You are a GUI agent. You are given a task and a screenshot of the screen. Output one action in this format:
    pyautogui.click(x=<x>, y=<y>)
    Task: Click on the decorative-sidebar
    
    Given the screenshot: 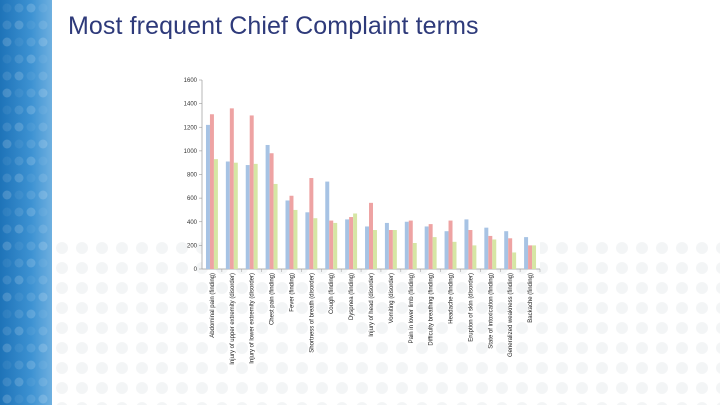 What is the action you would take?
    pyautogui.click(x=26, y=202)
    